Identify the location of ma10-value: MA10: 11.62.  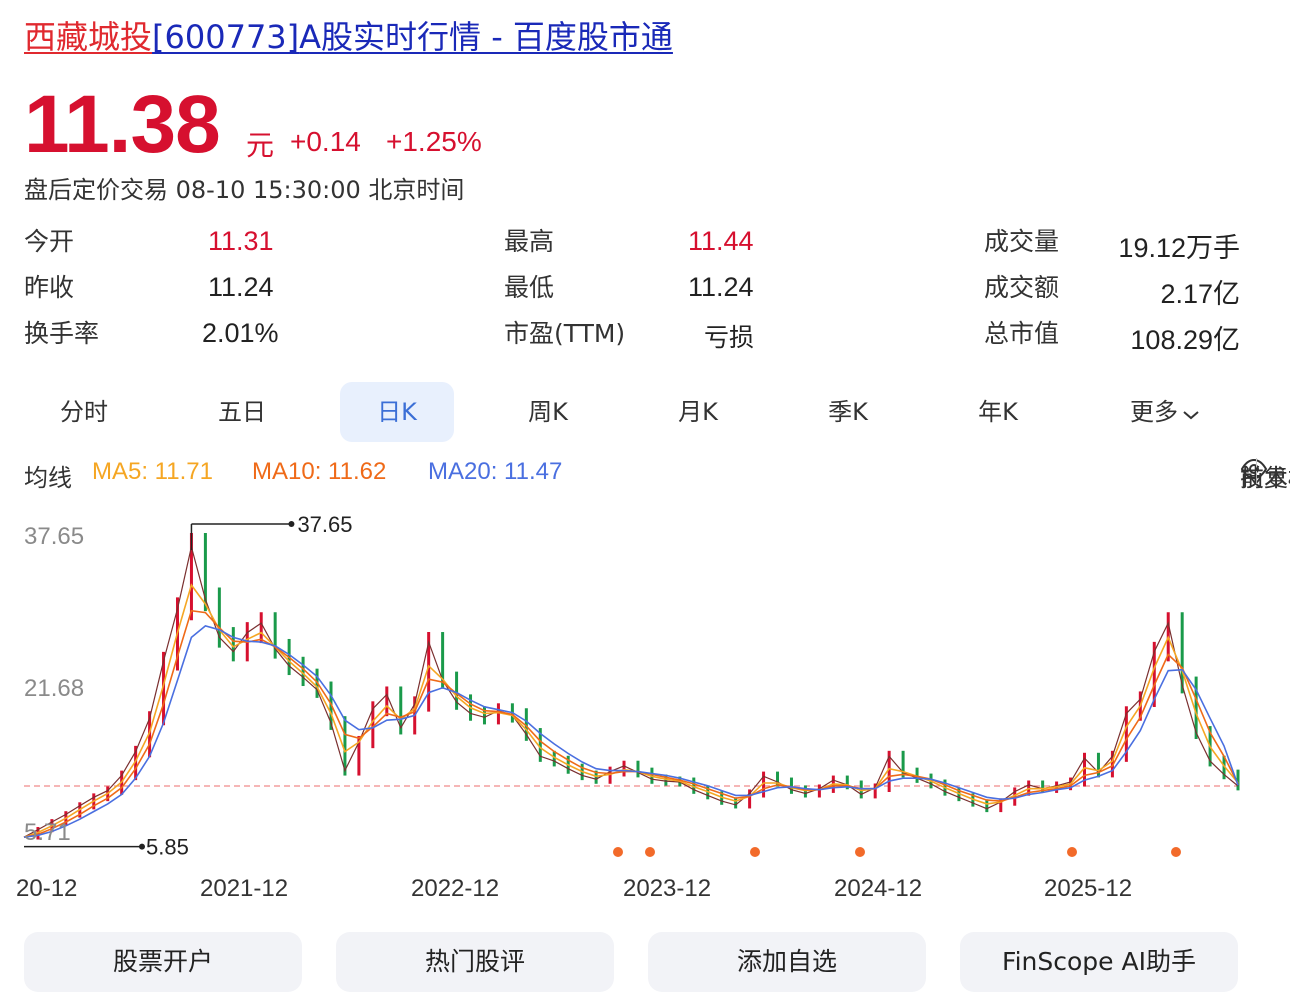
(319, 471).